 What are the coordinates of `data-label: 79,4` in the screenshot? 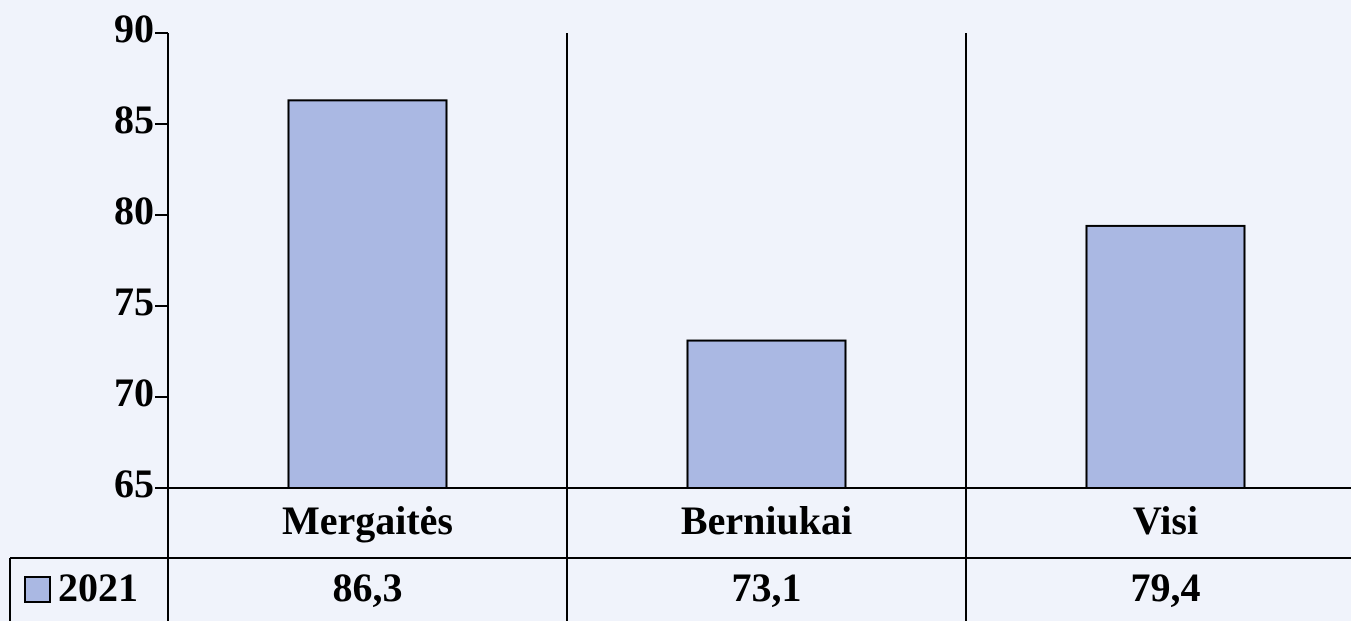 It's located at (1166, 587).